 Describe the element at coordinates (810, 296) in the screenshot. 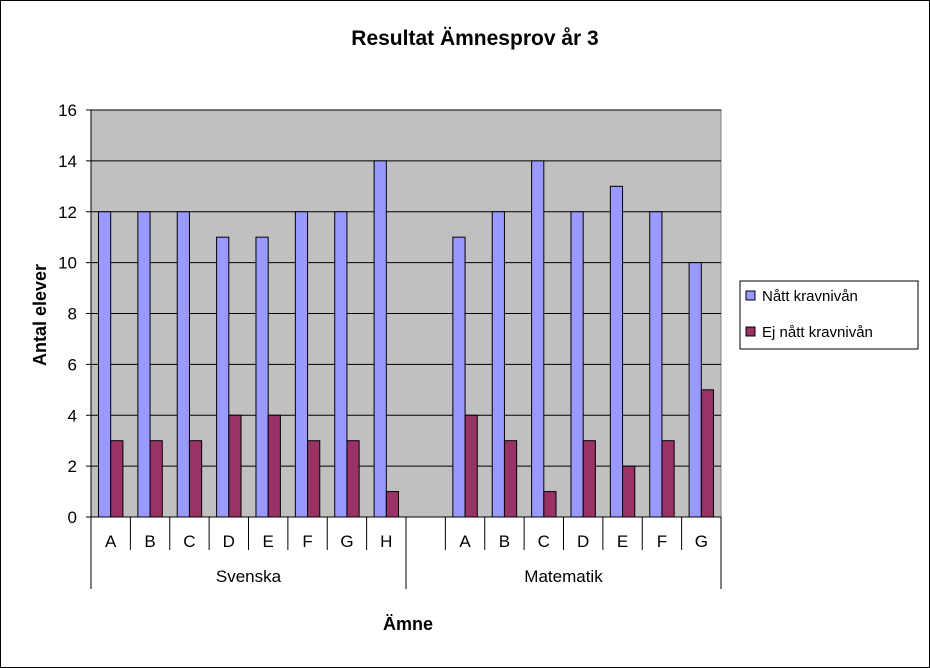

I see `legend-label: Nått kravnivån` at that location.